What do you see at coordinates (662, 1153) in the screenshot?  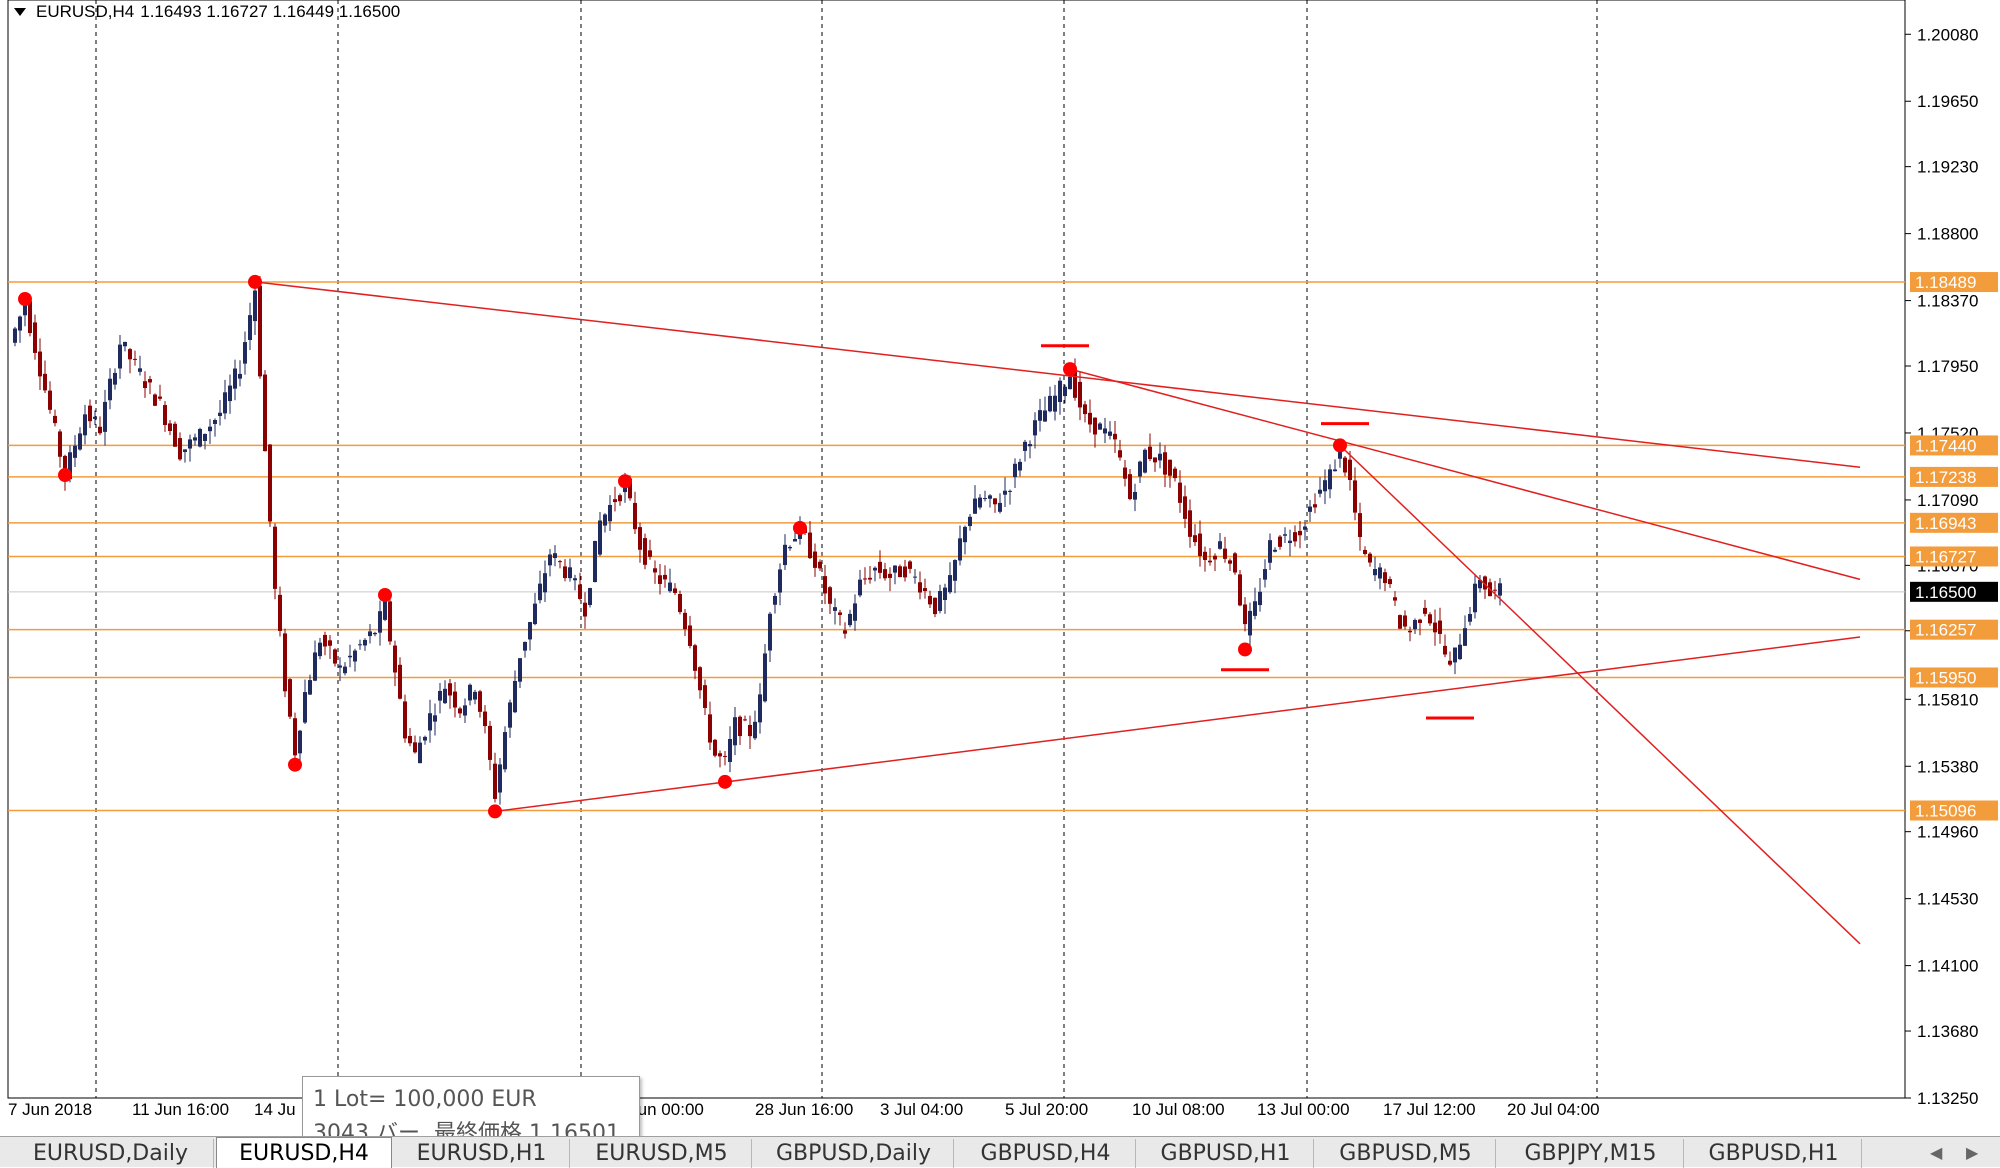 I see `tab-eurusd-m5: EURUSD,M5` at bounding box center [662, 1153].